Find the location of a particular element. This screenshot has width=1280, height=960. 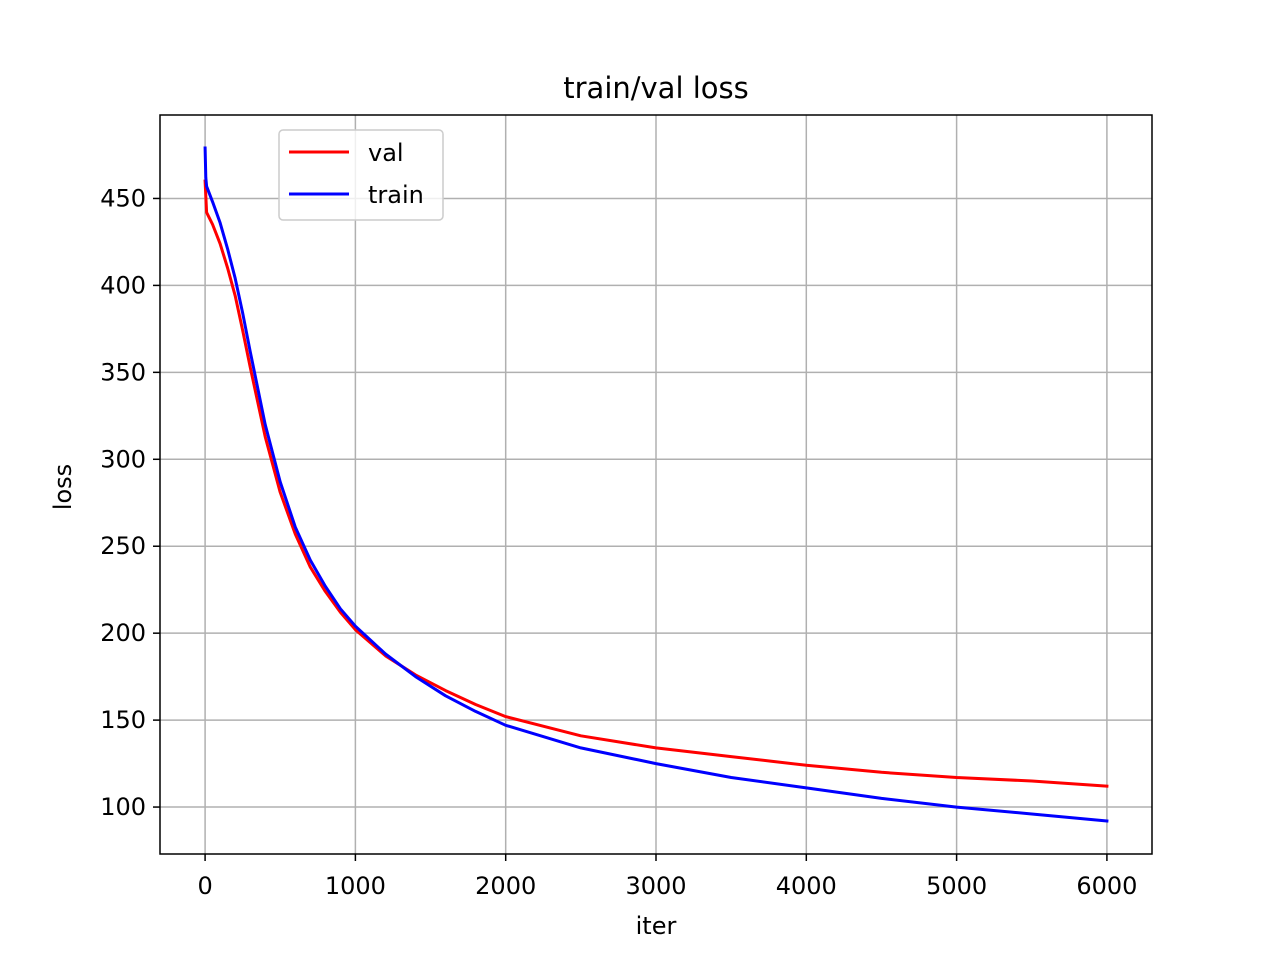

y-axis-ticks: 100 150 200 250 300 350 400 450 is located at coordinates (130, 502).